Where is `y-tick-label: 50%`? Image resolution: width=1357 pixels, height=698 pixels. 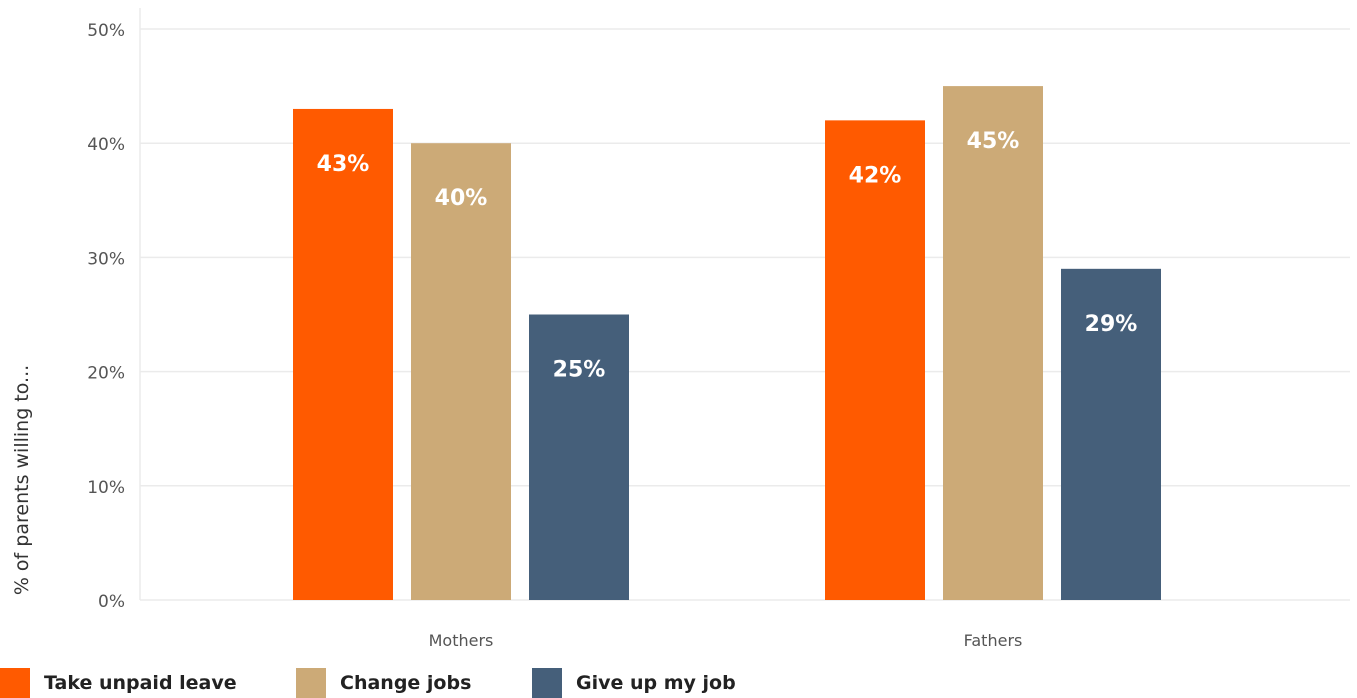 y-tick-label: 50% is located at coordinates (106, 31).